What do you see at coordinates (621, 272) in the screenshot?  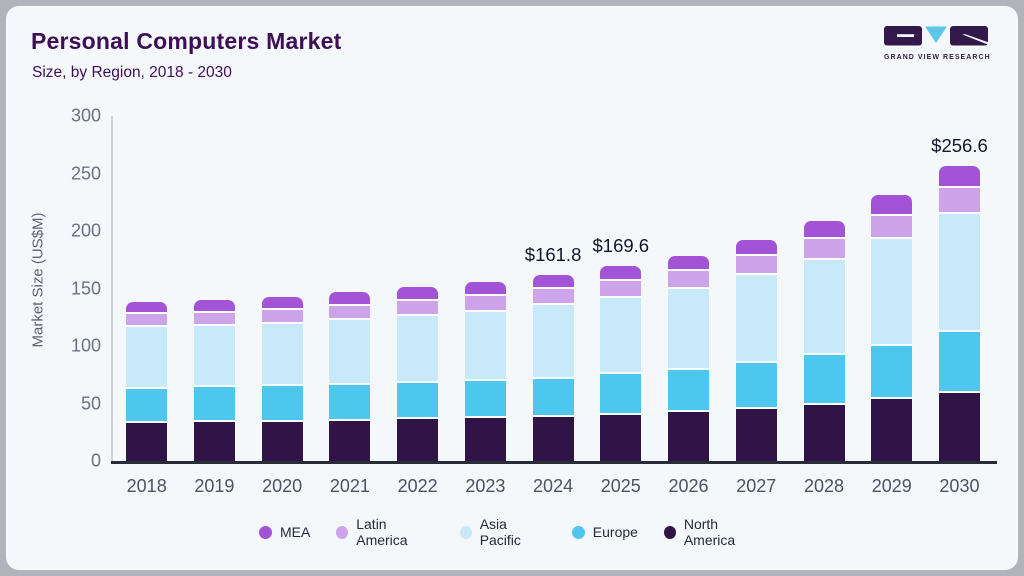 I see `bar-segment-2025-mea` at bounding box center [621, 272].